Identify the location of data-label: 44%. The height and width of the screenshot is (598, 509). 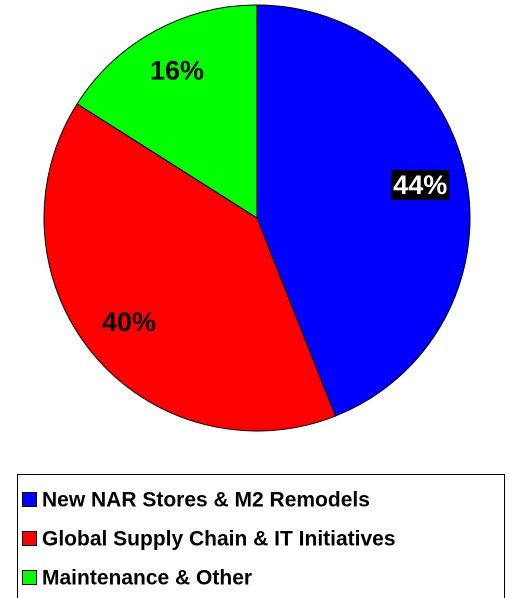
(420, 185).